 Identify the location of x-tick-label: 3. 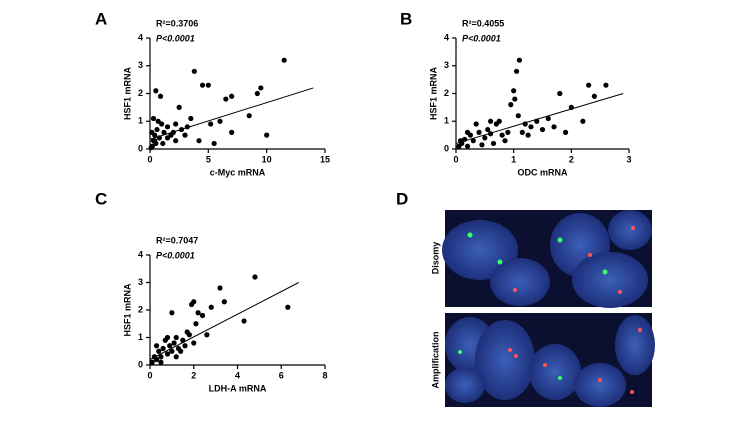
(628, 159).